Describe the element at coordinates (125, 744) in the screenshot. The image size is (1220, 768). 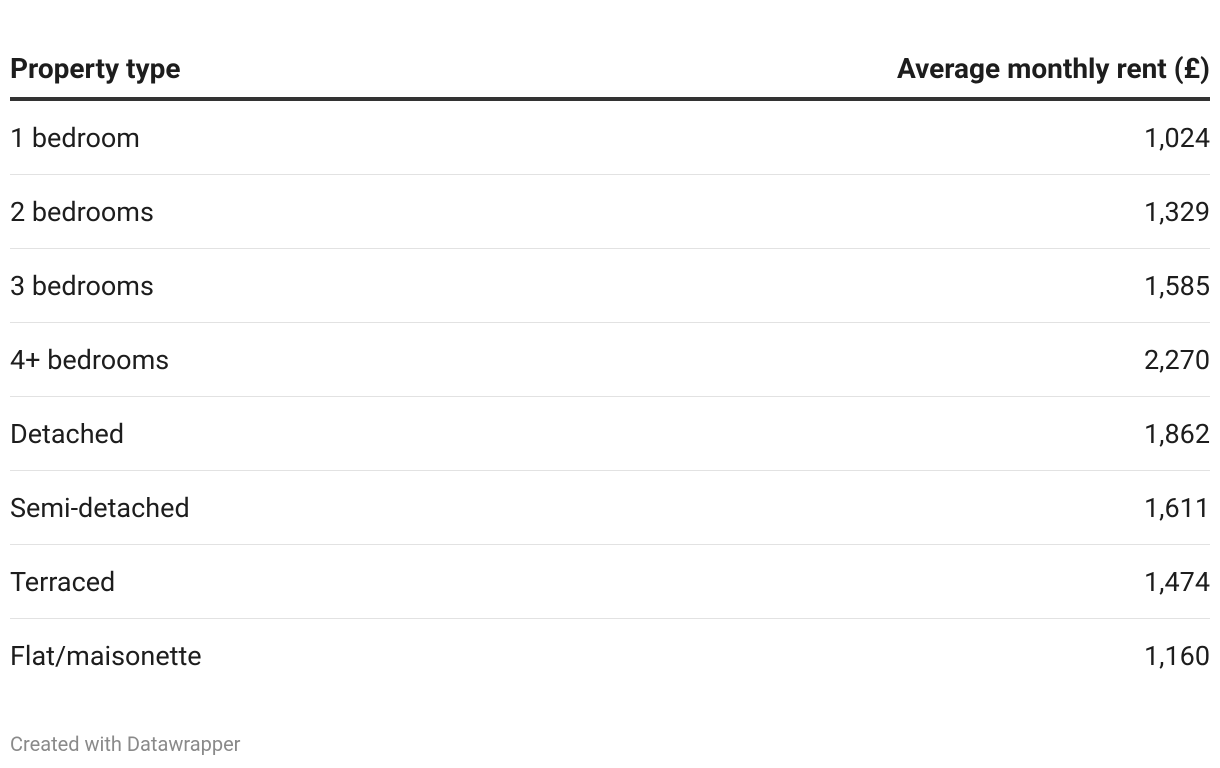
I see `footer-credit: Created with Datawrapper` at that location.